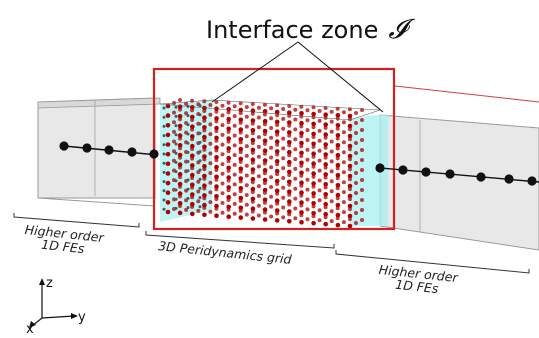  Describe the element at coordinates (74, 316) in the screenshot. I see `axis-y-arrow` at that location.